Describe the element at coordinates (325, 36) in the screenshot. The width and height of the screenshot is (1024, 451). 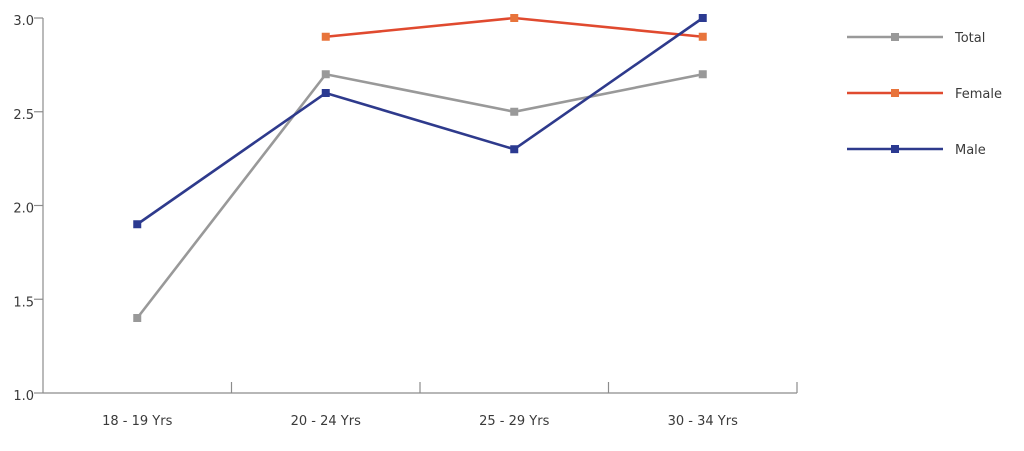
I see `point-female-20-24-yrs` at that location.